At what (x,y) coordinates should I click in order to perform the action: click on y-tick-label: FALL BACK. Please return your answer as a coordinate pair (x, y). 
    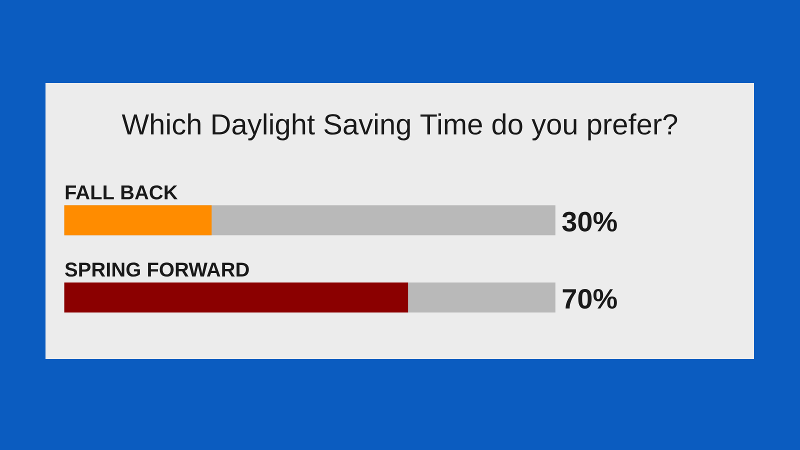
    Looking at the image, I should click on (122, 192).